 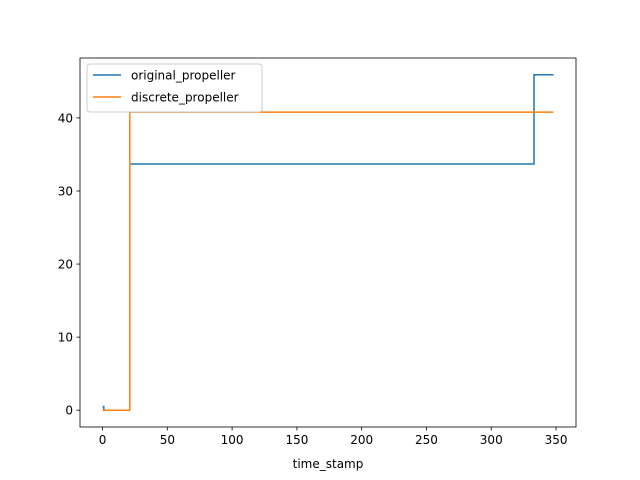 What do you see at coordinates (328, 464) in the screenshot?
I see `x-axis-title: time_stamp` at bounding box center [328, 464].